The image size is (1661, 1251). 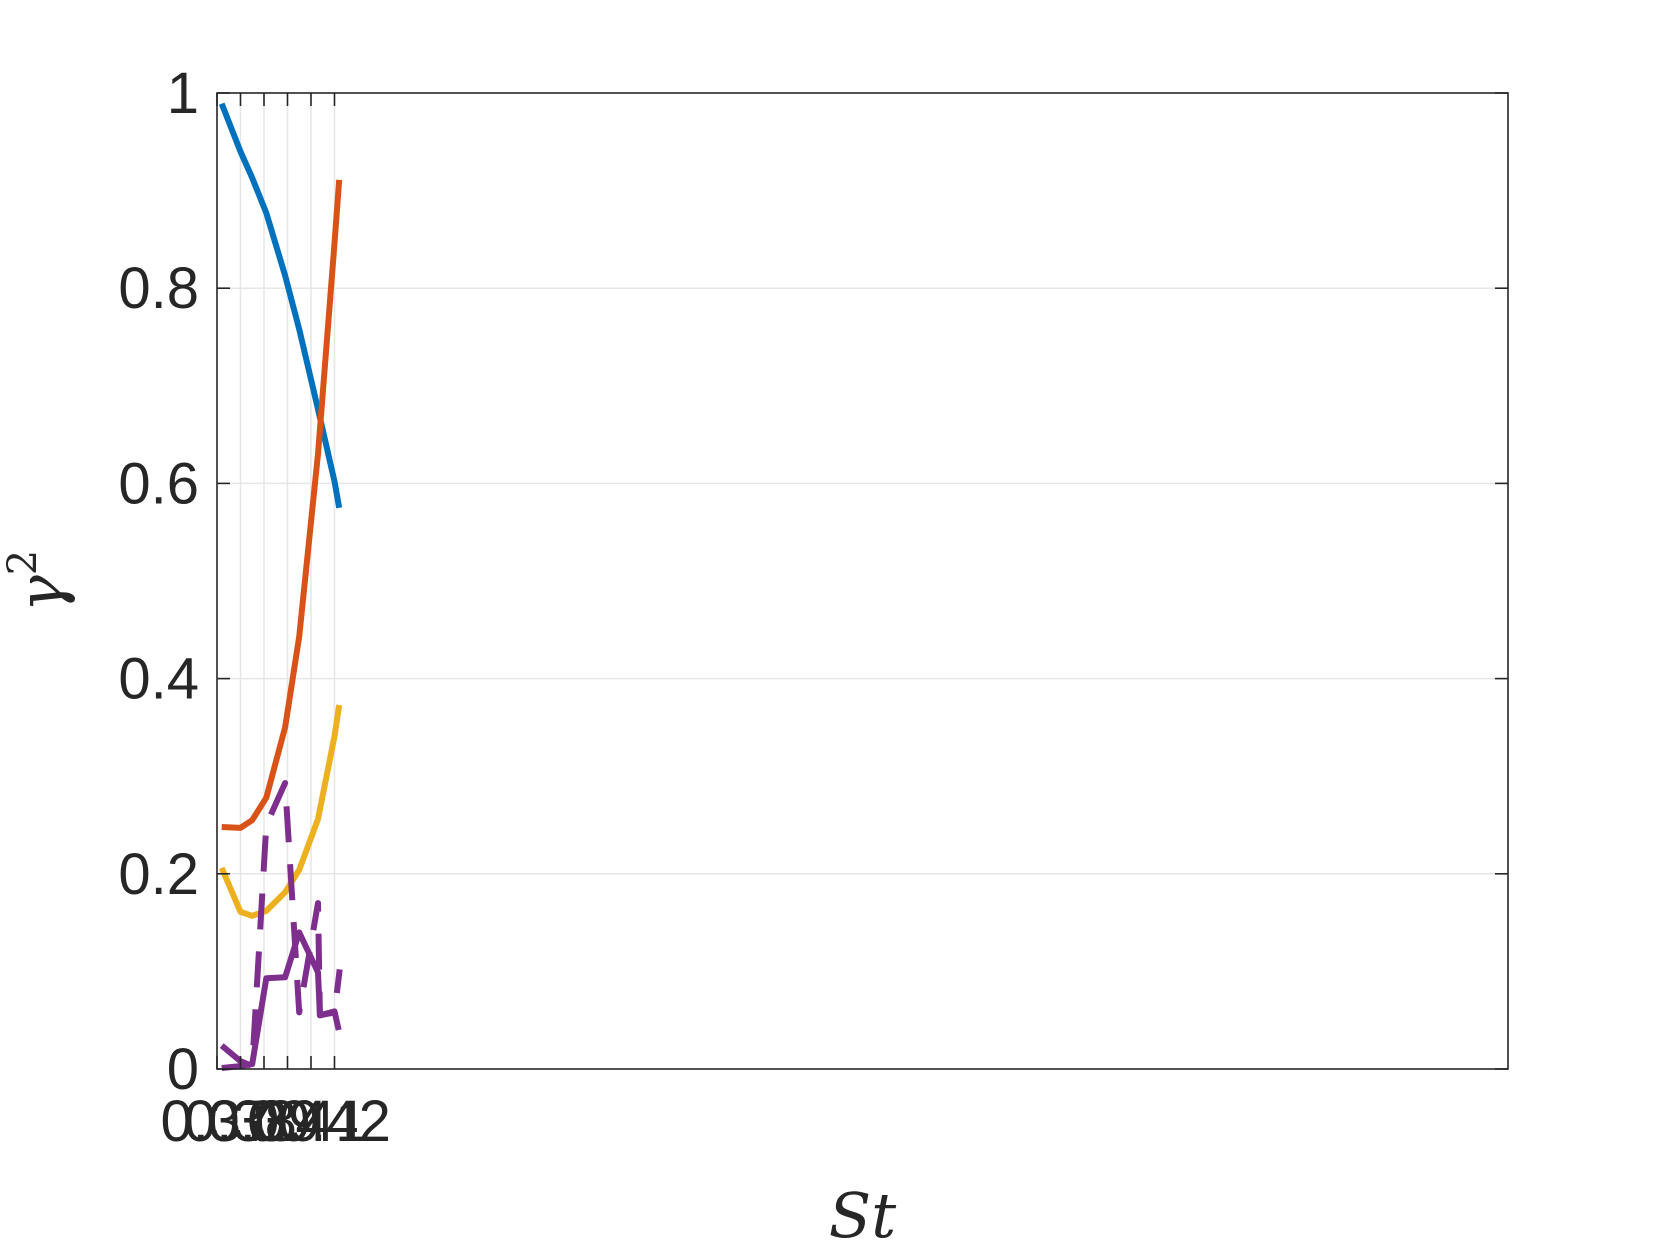 What do you see at coordinates (158, 679) in the screenshot?
I see `y-tick-label: 0.4` at bounding box center [158, 679].